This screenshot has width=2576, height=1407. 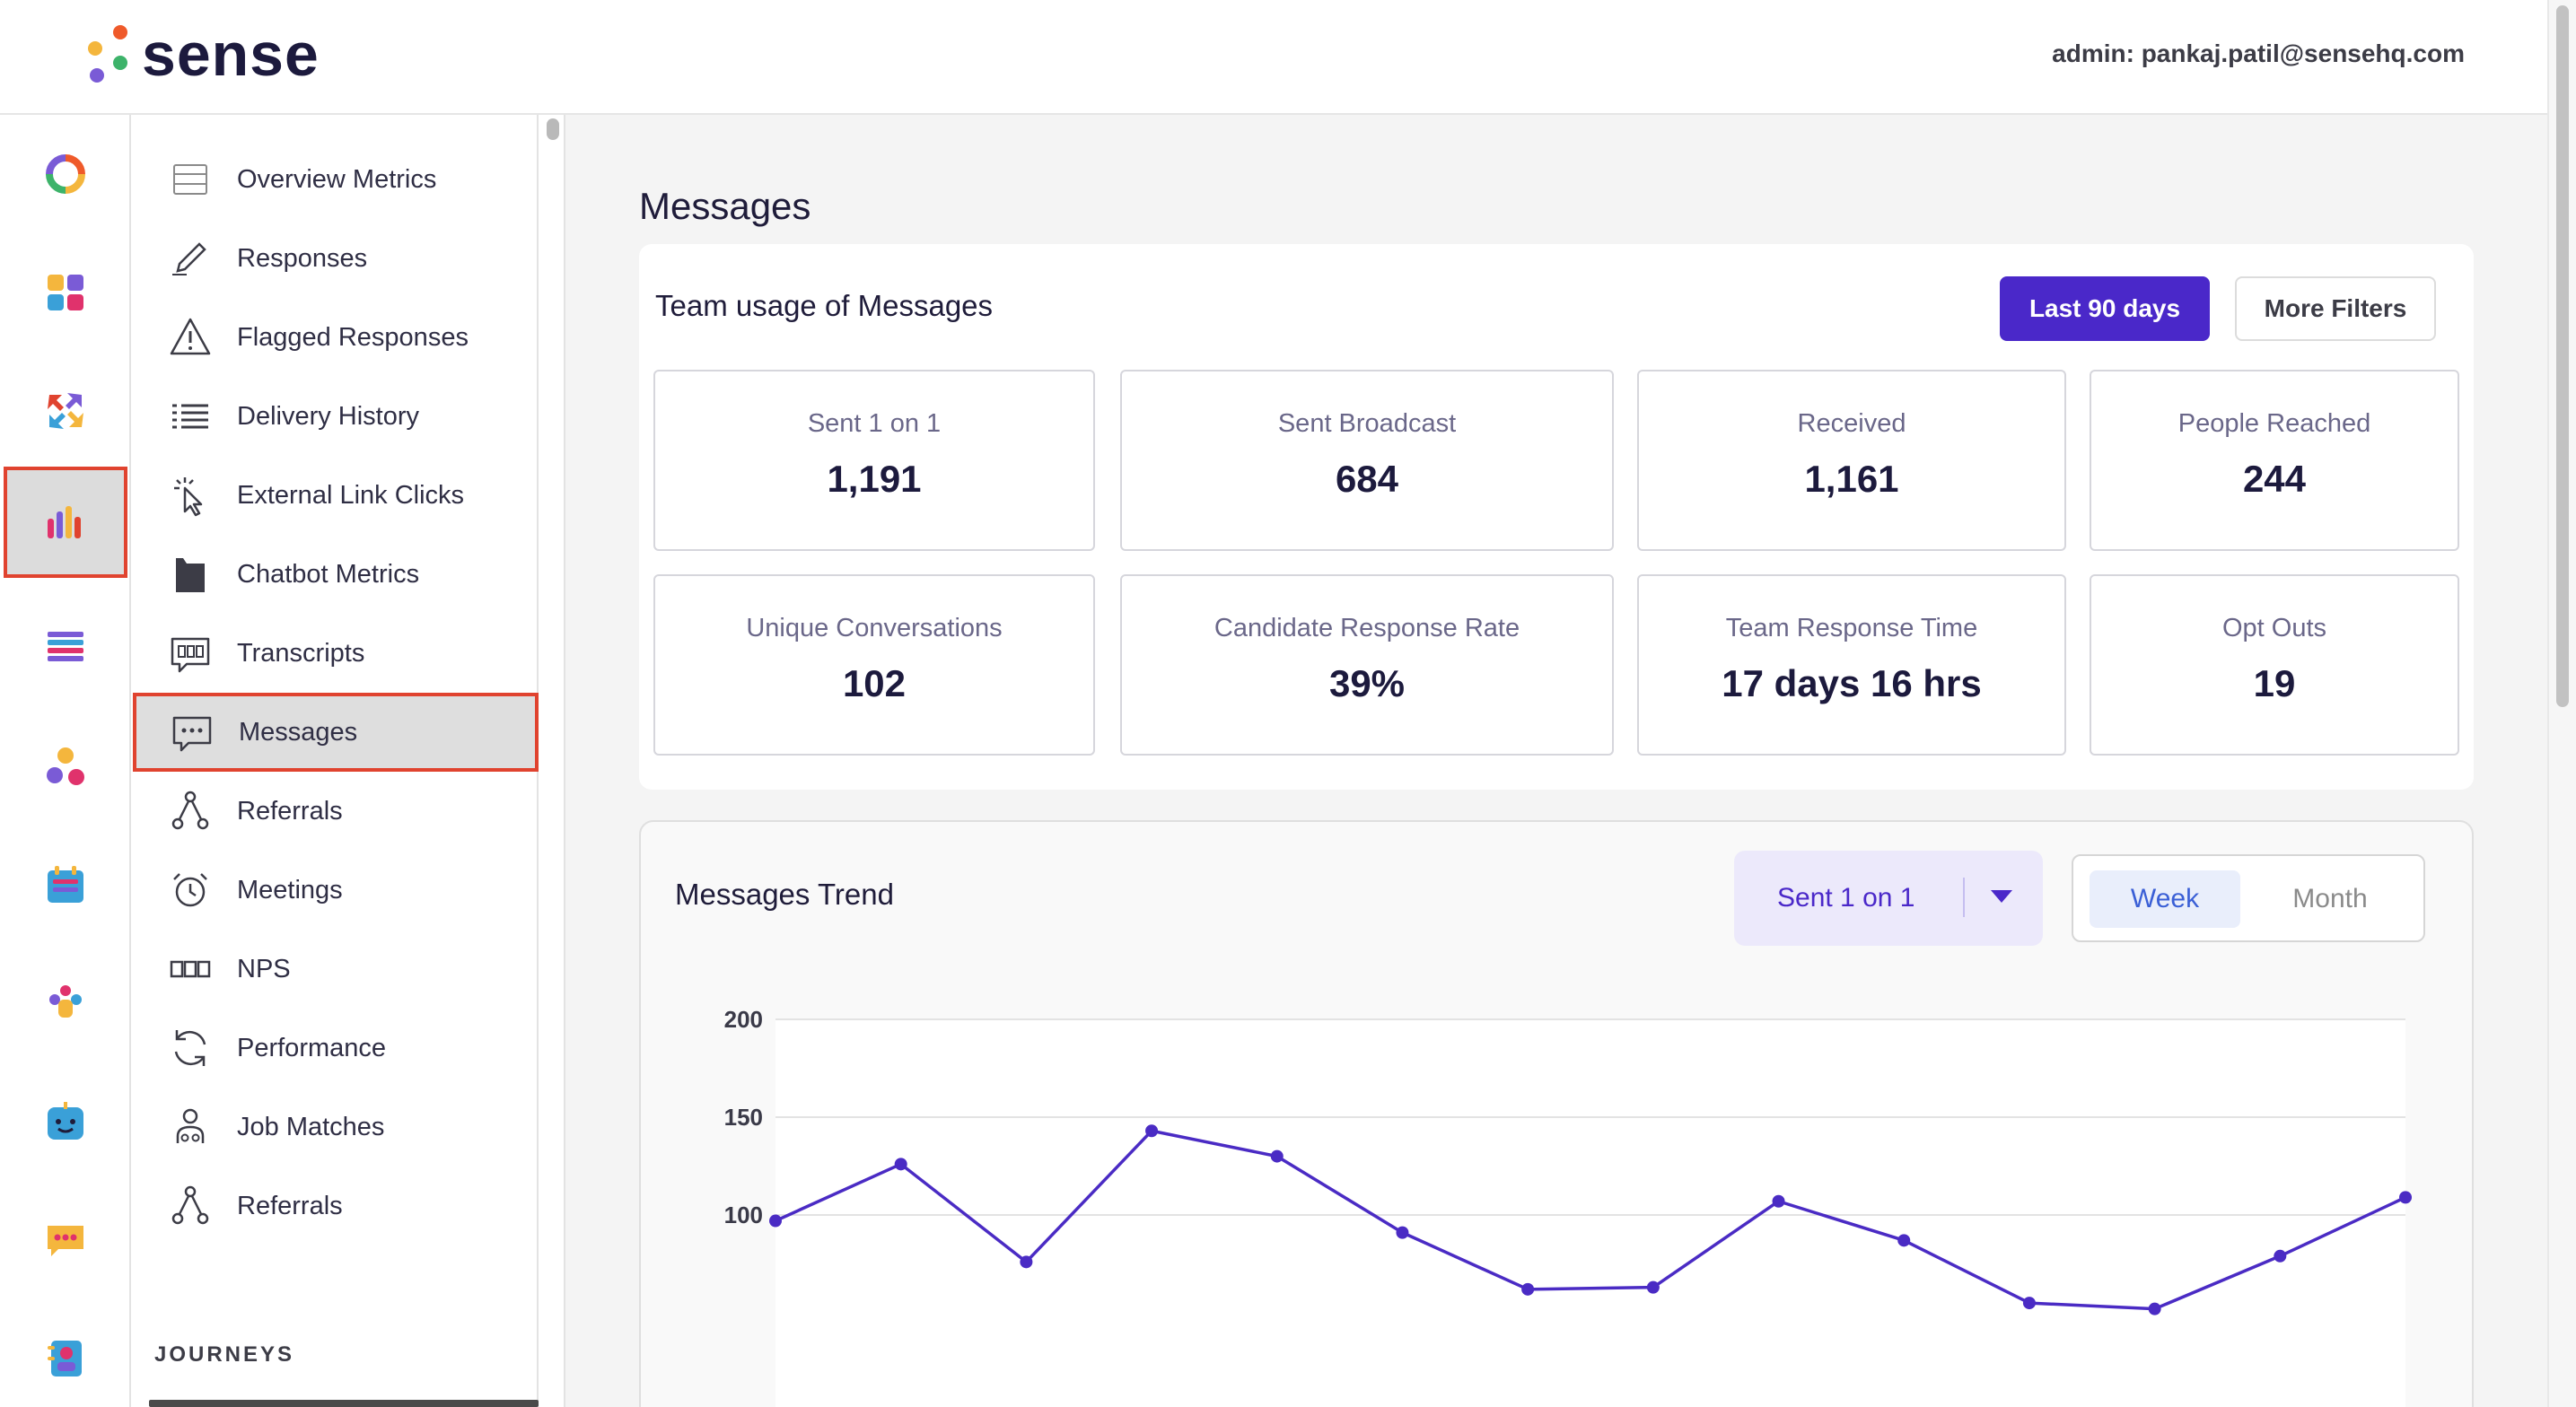 I want to click on apps-grid-icon, so click(x=65, y=292).